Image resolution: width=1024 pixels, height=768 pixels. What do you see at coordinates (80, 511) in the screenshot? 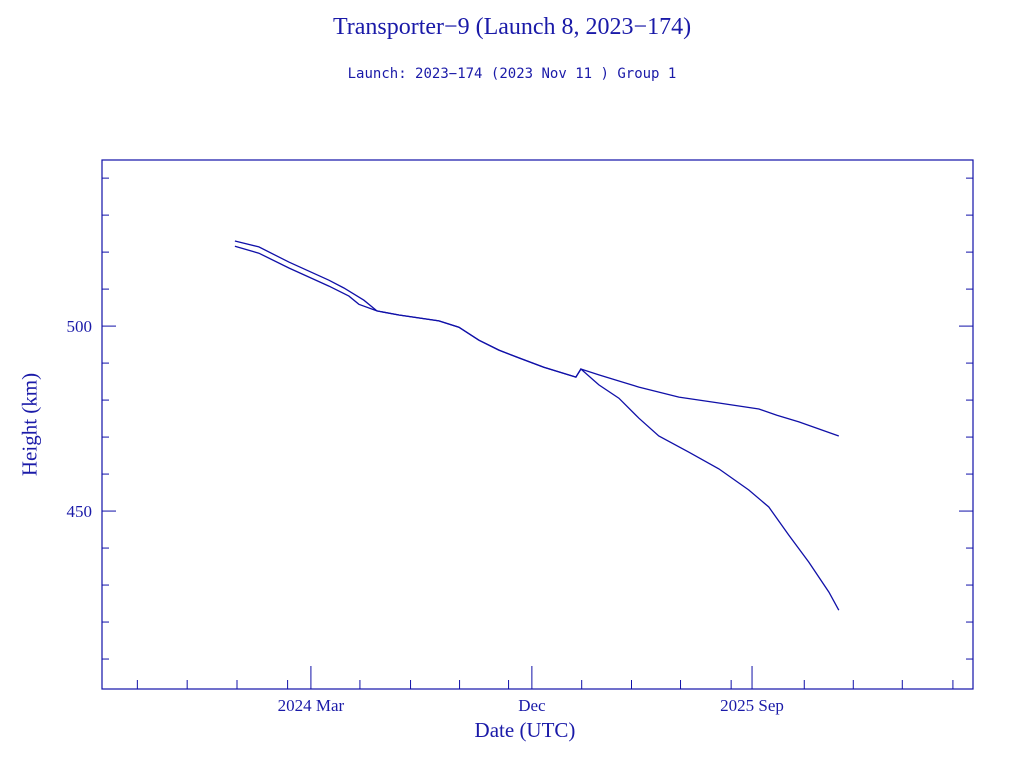
I see `y-tick-label: 450` at bounding box center [80, 511].